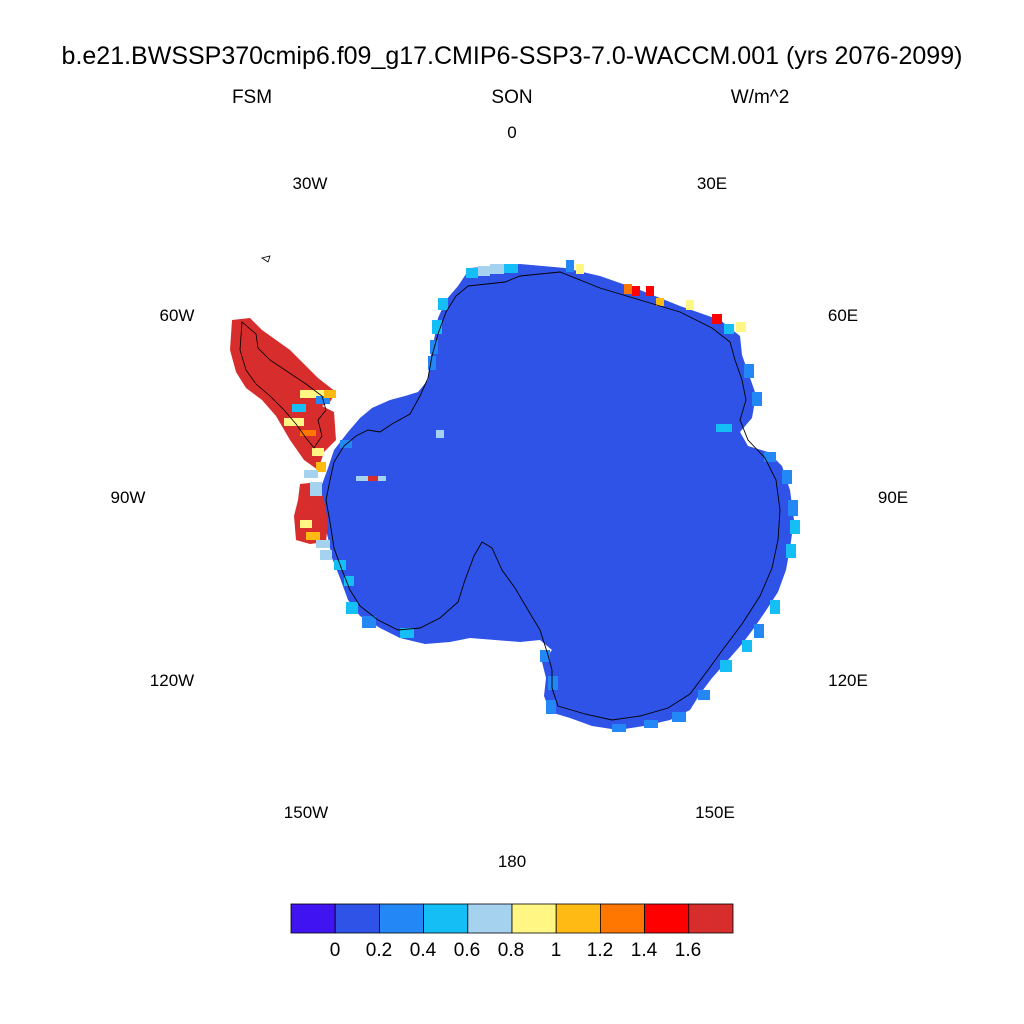  I want to click on peninsula-tip-field, so click(311, 513).